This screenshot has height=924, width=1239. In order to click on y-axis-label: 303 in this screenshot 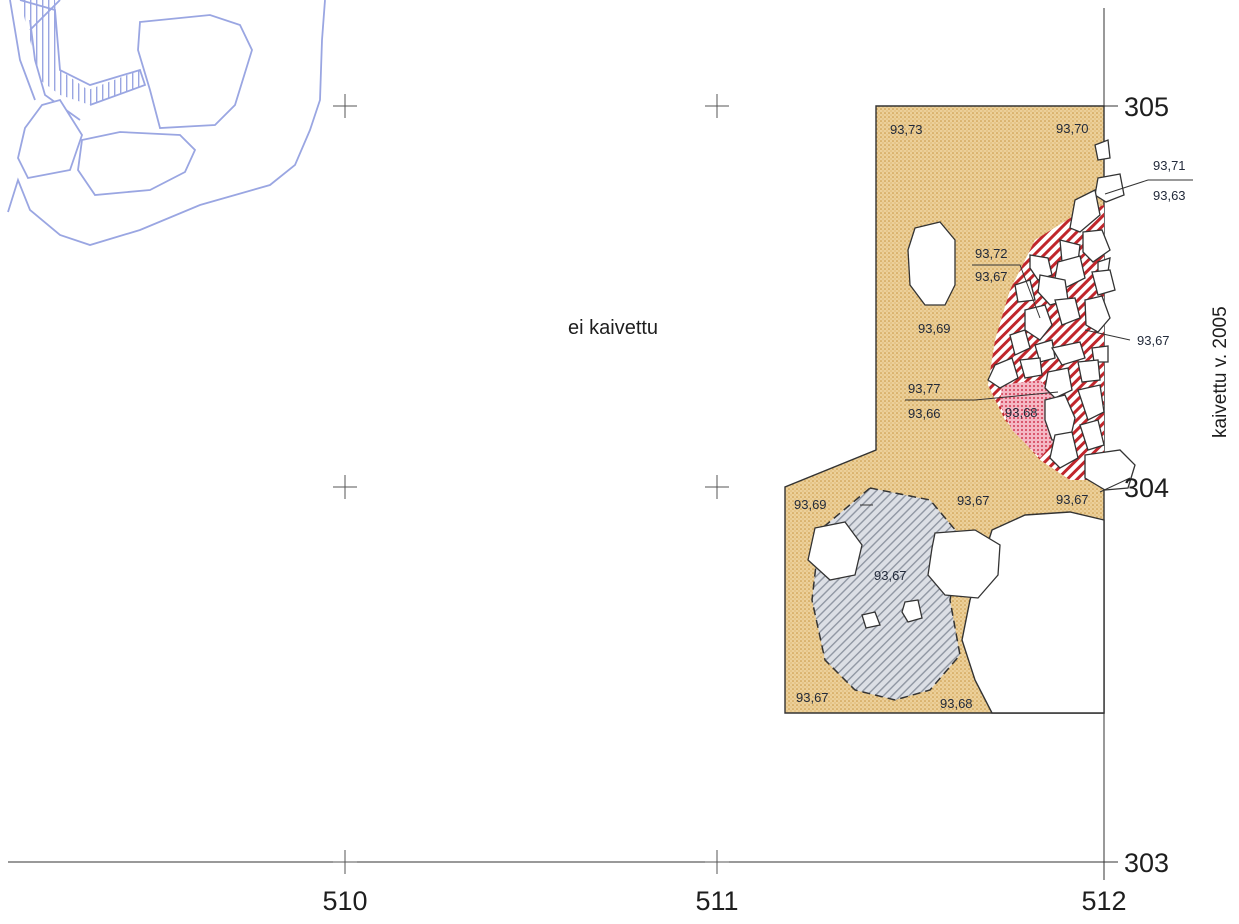, I will do `click(1146, 863)`.